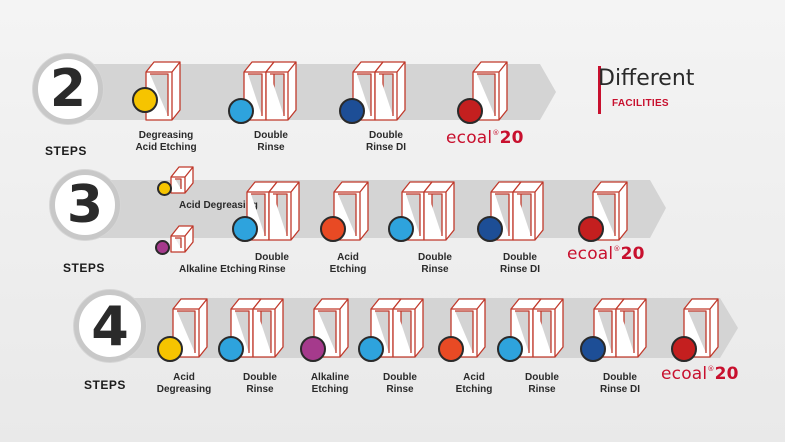 The width and height of the screenshot is (785, 442). Describe the element at coordinates (241, 111) in the screenshot. I see `row-2-stage-2-color-dot` at that location.